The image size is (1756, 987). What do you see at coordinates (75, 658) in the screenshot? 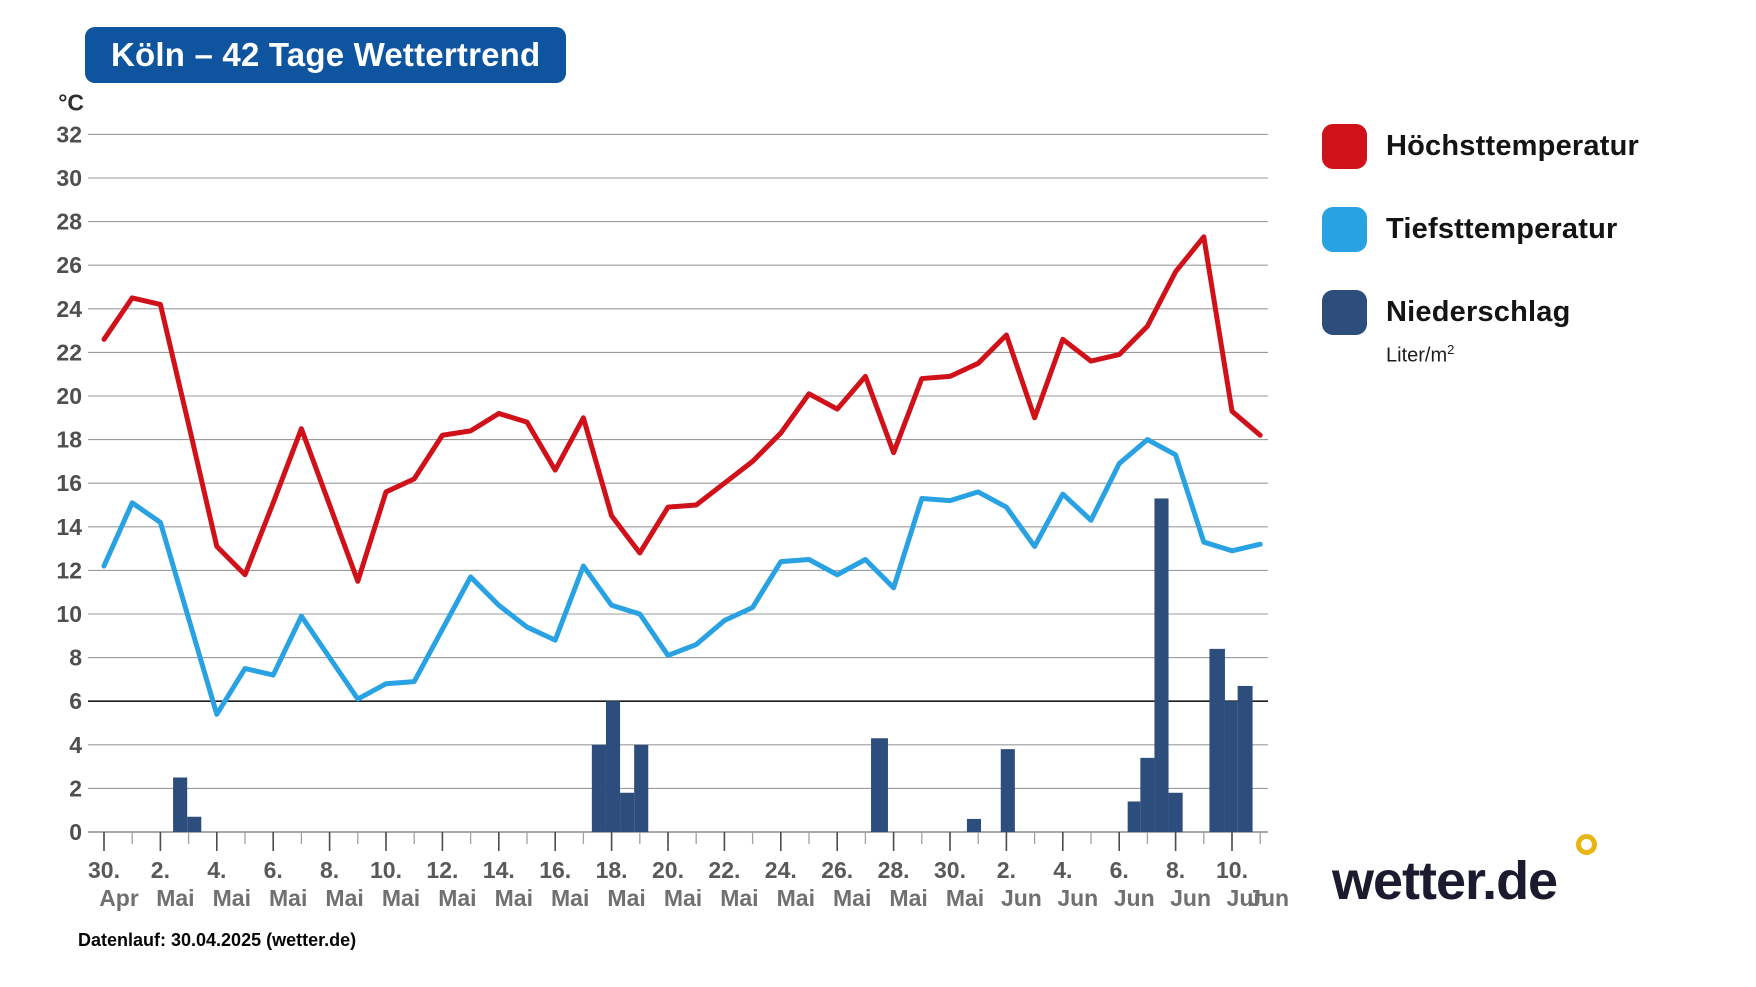
I see `y-axis-label: 8` at bounding box center [75, 658].